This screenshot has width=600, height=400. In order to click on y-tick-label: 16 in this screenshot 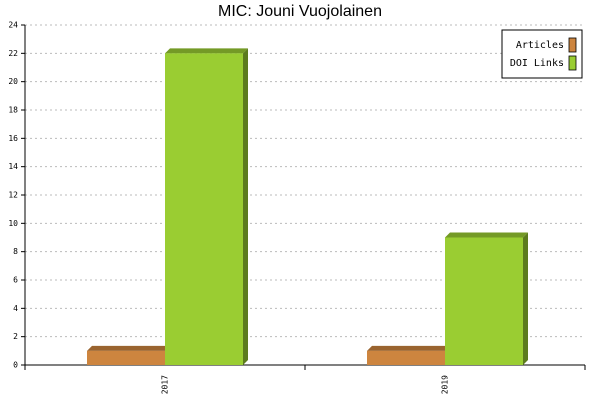, I will do `click(13, 138)`.